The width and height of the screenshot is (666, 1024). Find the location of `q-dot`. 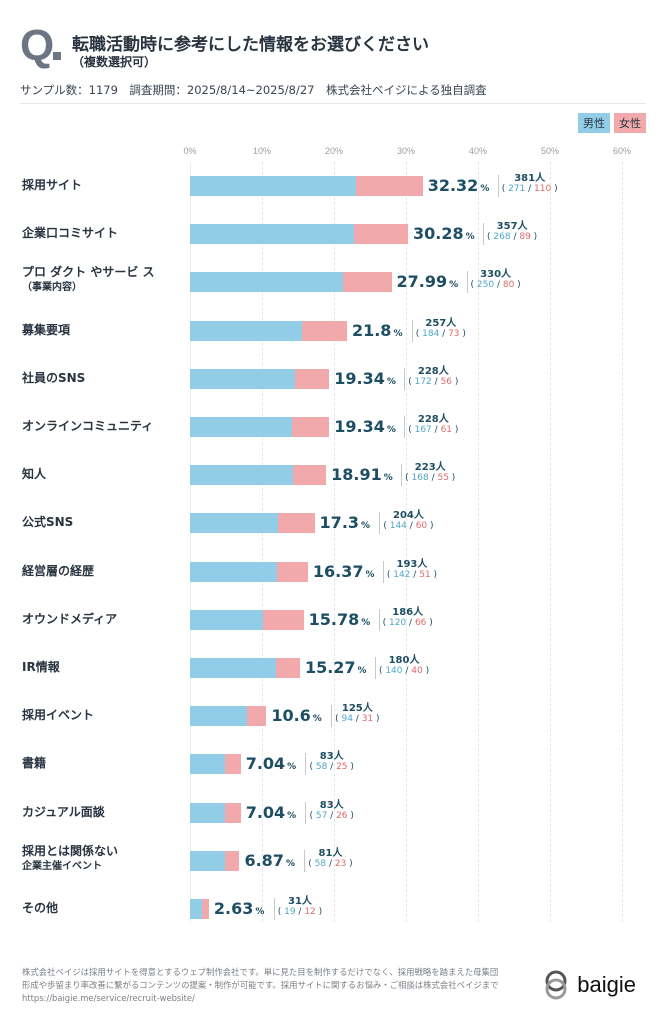

q-dot is located at coordinates (57, 56).